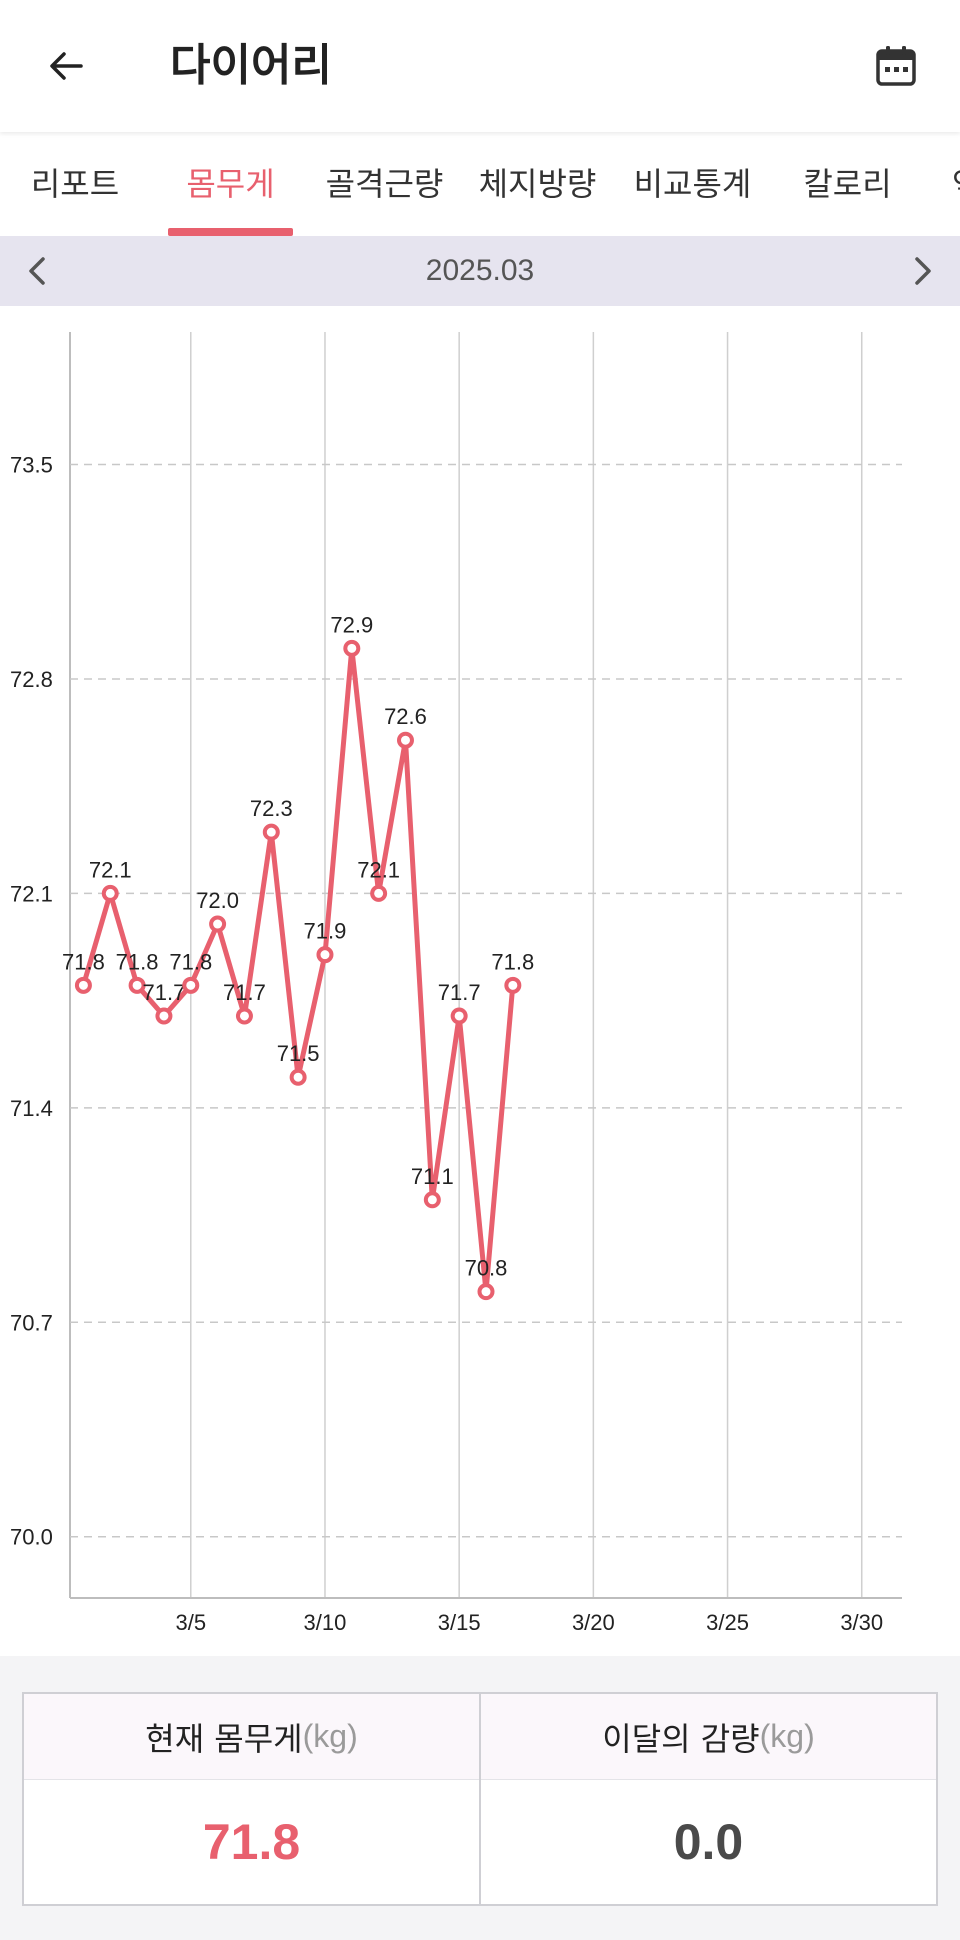 This screenshot has height=1940, width=960. I want to click on x-tick-label: 3/15, so click(459, 1622).